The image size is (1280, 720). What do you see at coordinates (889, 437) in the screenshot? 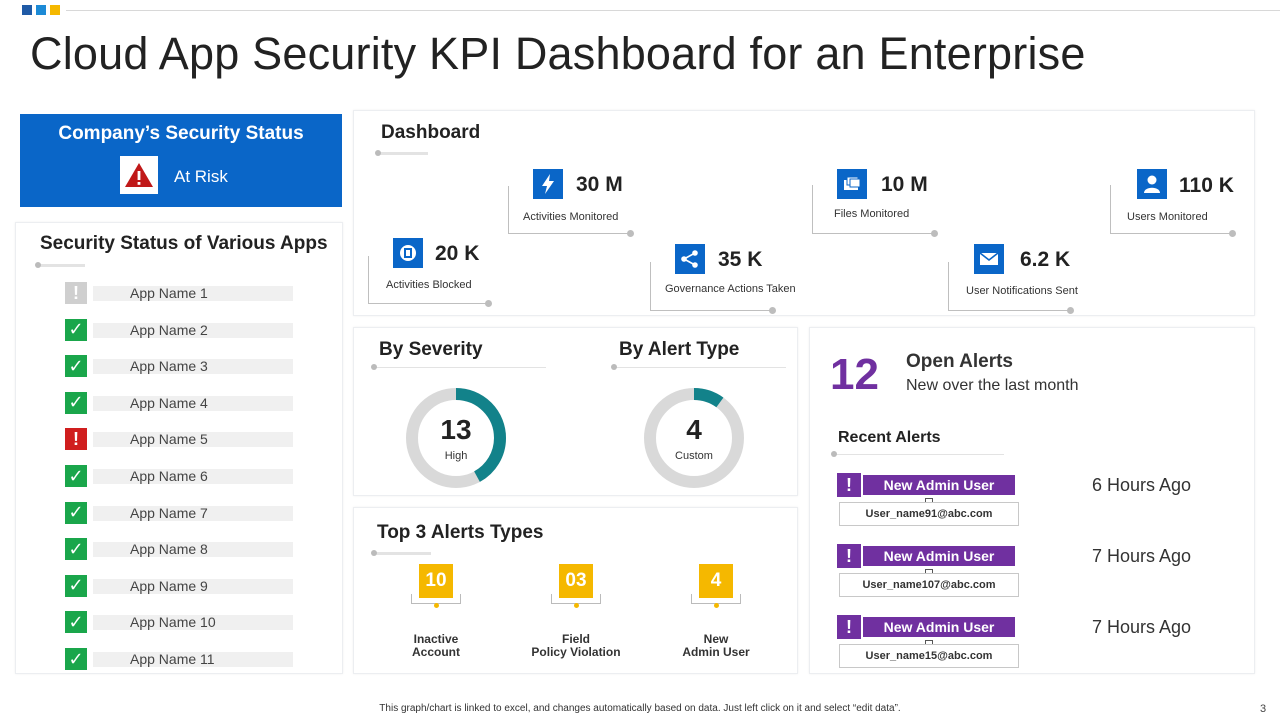
I see `recent-alerts-title: Recent Alerts` at bounding box center [889, 437].